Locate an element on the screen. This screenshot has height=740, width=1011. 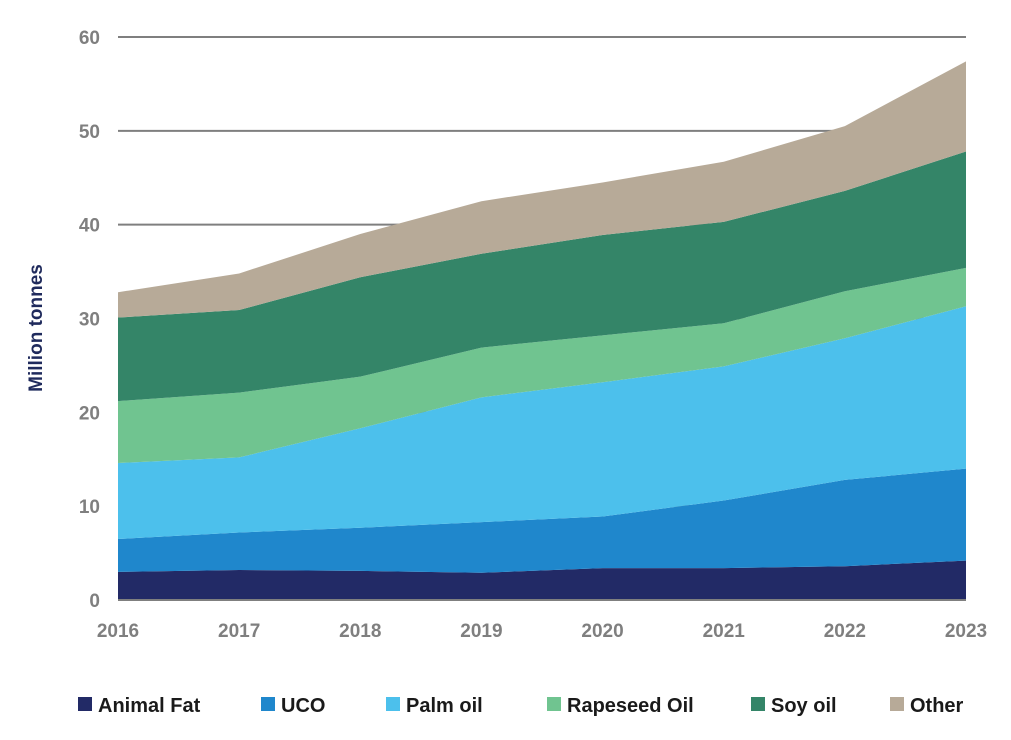
legend-label: Animal Fat is located at coordinates (149, 706).